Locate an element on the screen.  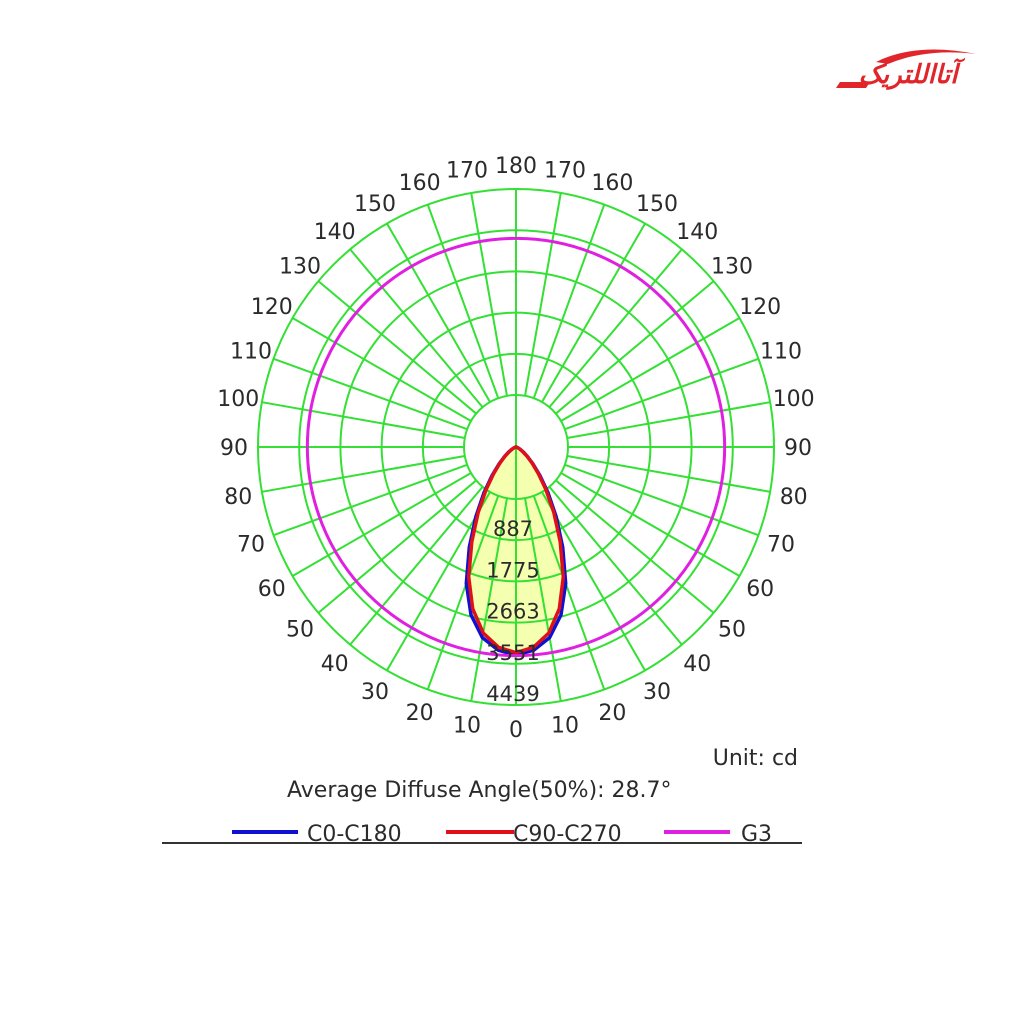
angle-label-left: 160 is located at coordinates (420, 183).